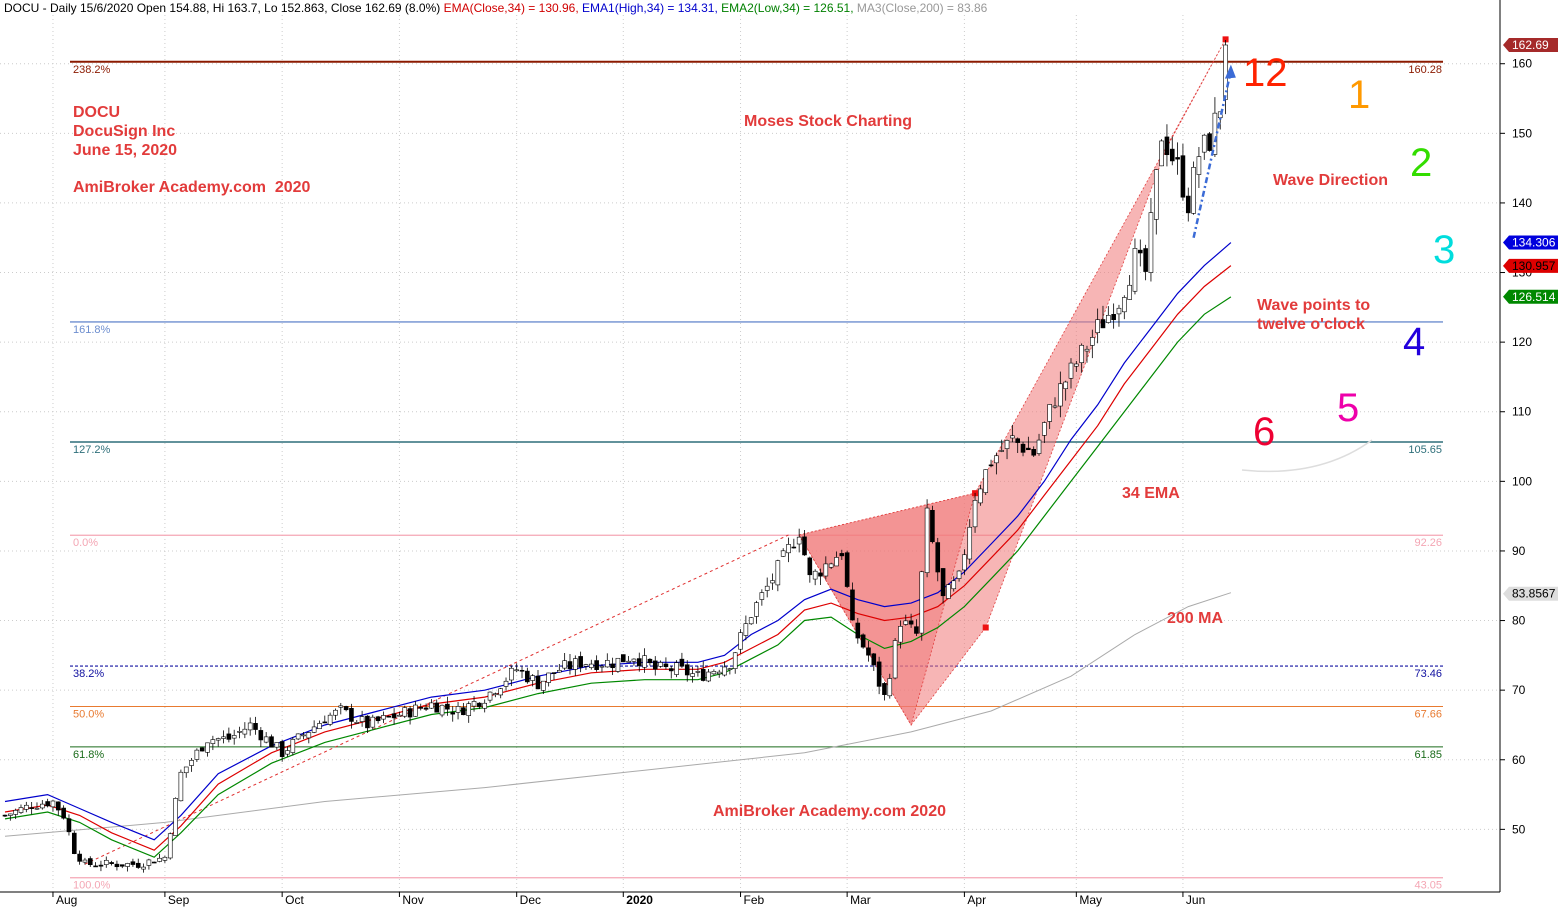 The image size is (1561, 908). I want to click on y-tick-label: 80, so click(1519, 621).